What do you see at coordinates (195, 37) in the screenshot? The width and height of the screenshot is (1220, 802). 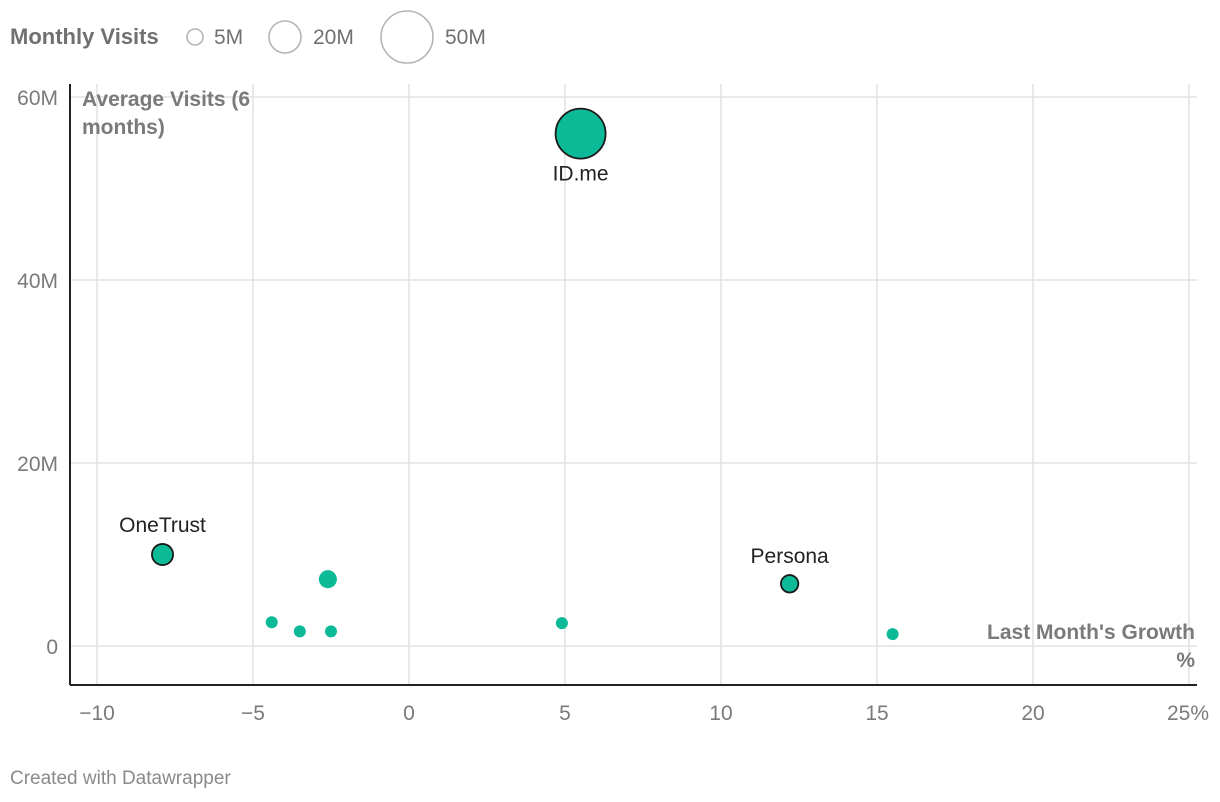 I see `legend-circle-5m` at bounding box center [195, 37].